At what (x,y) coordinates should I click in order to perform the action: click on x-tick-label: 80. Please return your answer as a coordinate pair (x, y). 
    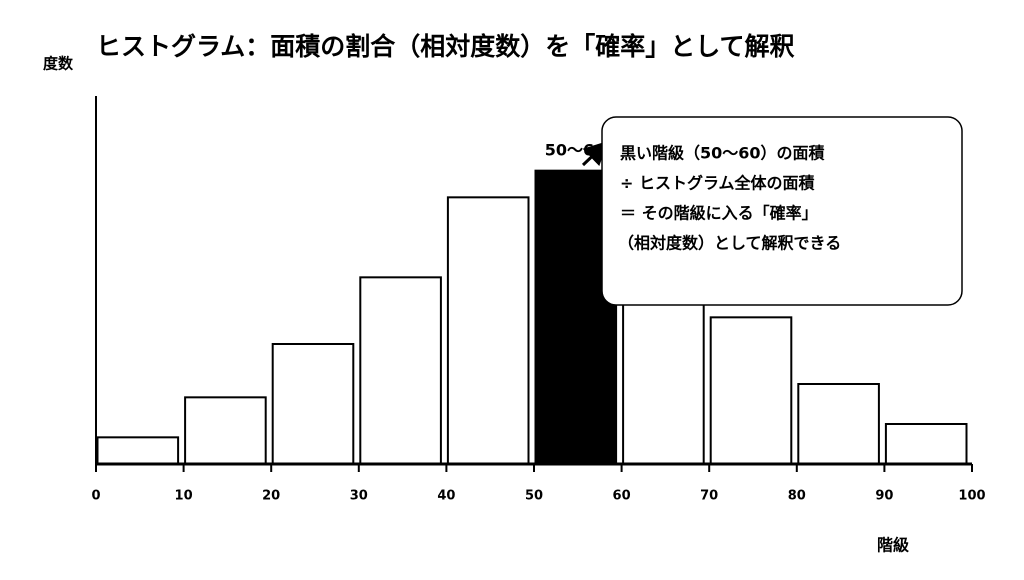
    Looking at the image, I should click on (797, 496).